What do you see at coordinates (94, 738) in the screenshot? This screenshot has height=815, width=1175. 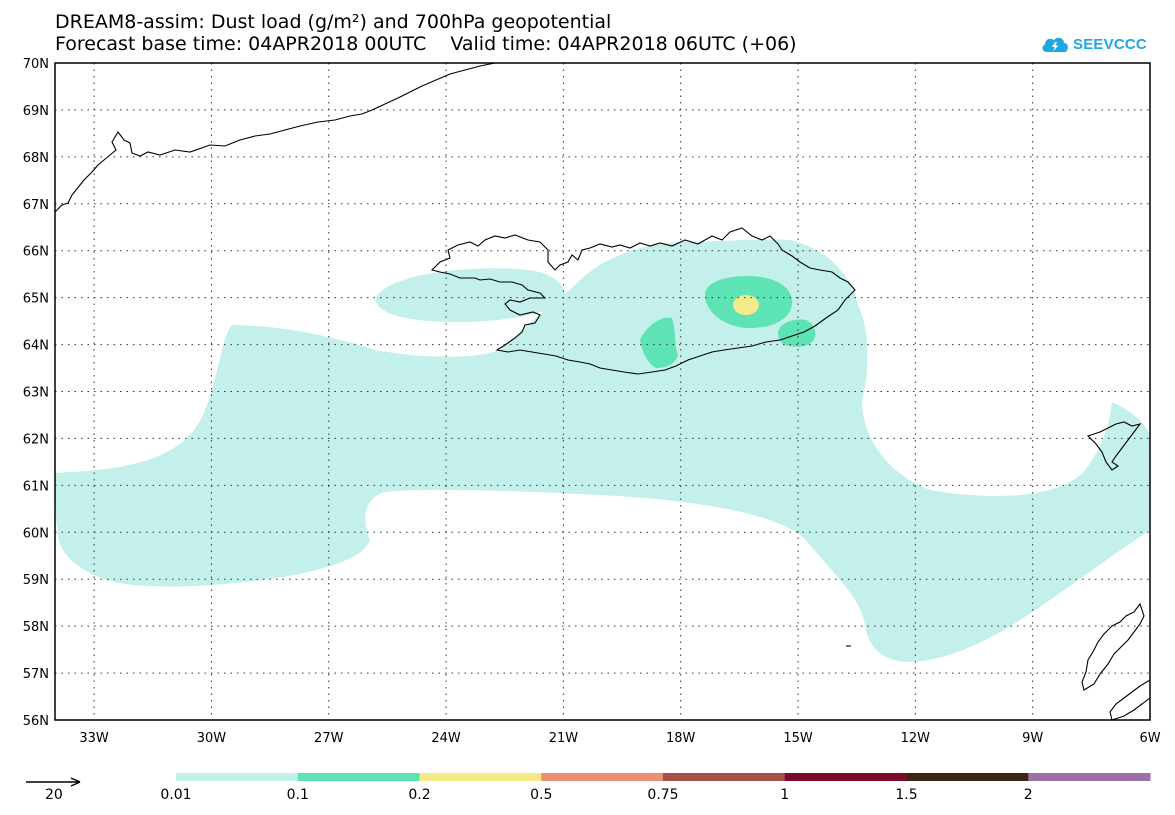 I see `lon-label: 33W` at bounding box center [94, 738].